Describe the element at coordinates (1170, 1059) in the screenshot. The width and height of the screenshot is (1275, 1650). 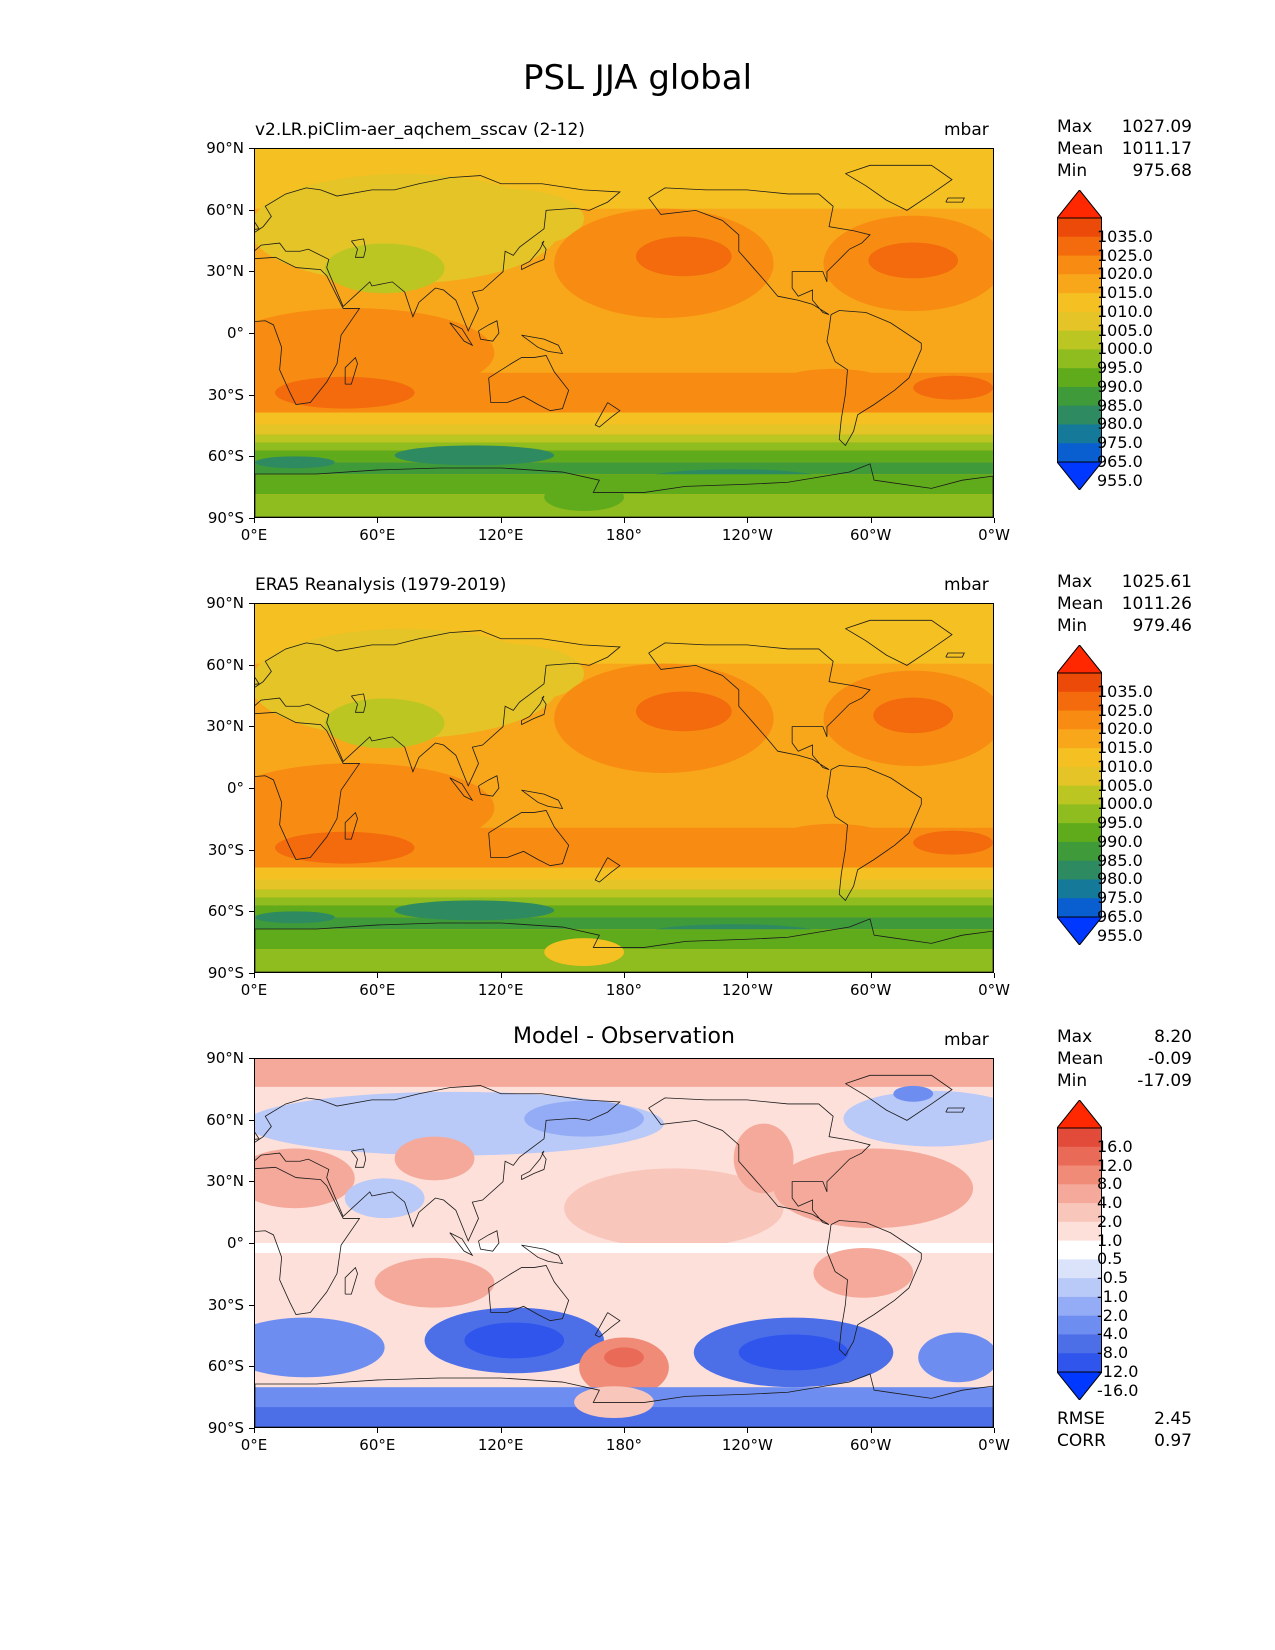
I see `stat-value: -0.09` at that location.